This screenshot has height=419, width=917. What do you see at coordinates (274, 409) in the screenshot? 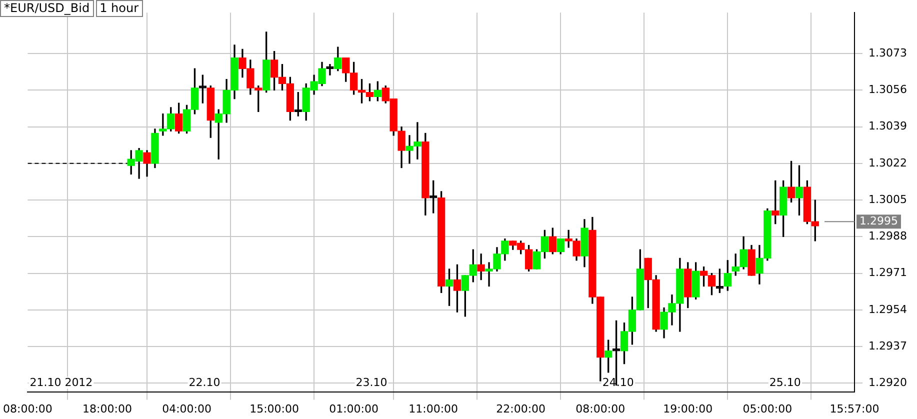
I see `x-tick-label: 15:00:00` at bounding box center [274, 409].